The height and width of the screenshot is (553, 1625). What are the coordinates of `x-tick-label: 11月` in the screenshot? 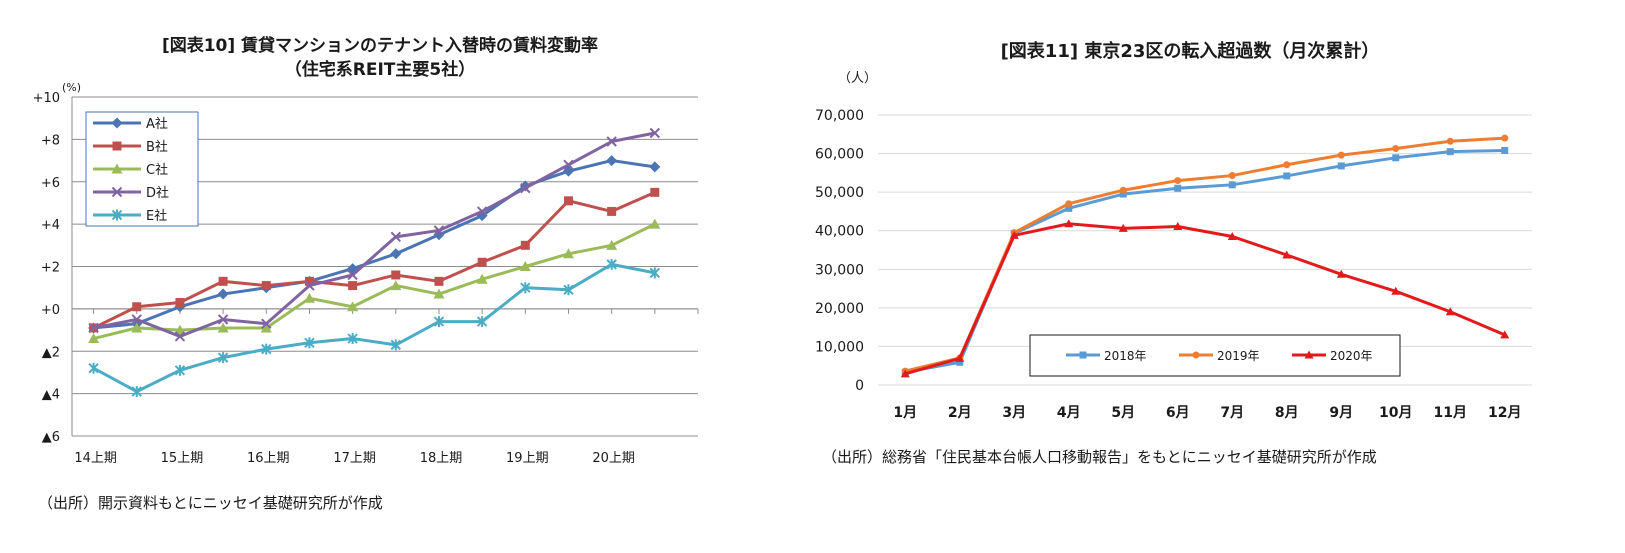 It's located at (1450, 413).